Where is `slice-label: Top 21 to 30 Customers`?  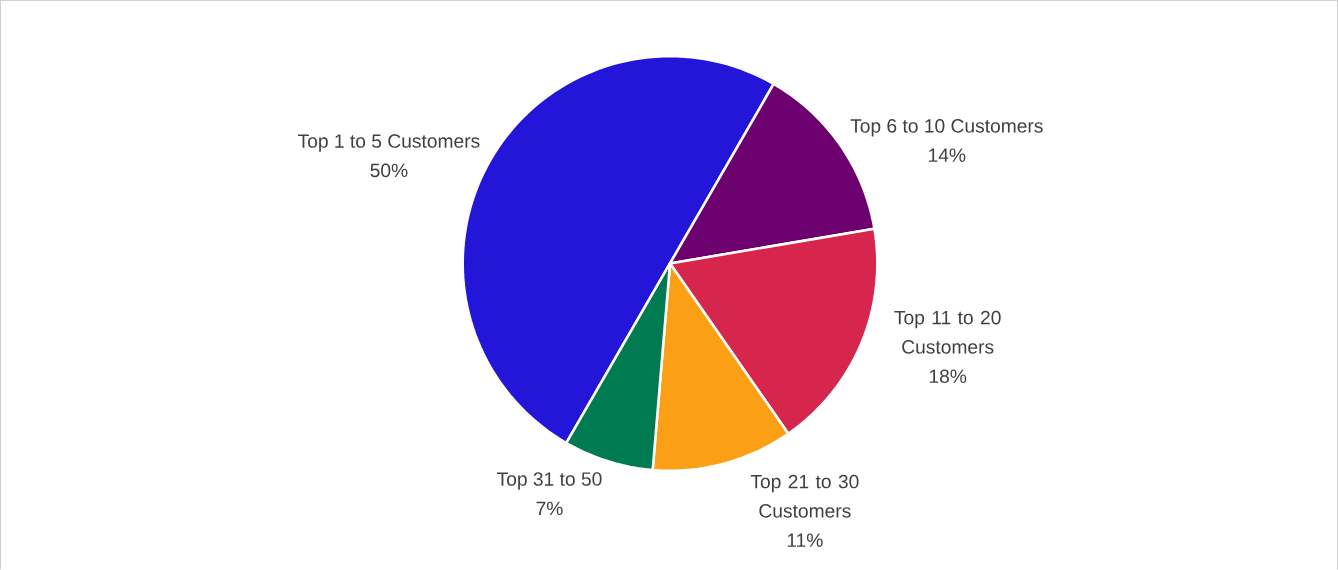 slice-label: Top 21 to 30 Customers is located at coordinates (804, 496).